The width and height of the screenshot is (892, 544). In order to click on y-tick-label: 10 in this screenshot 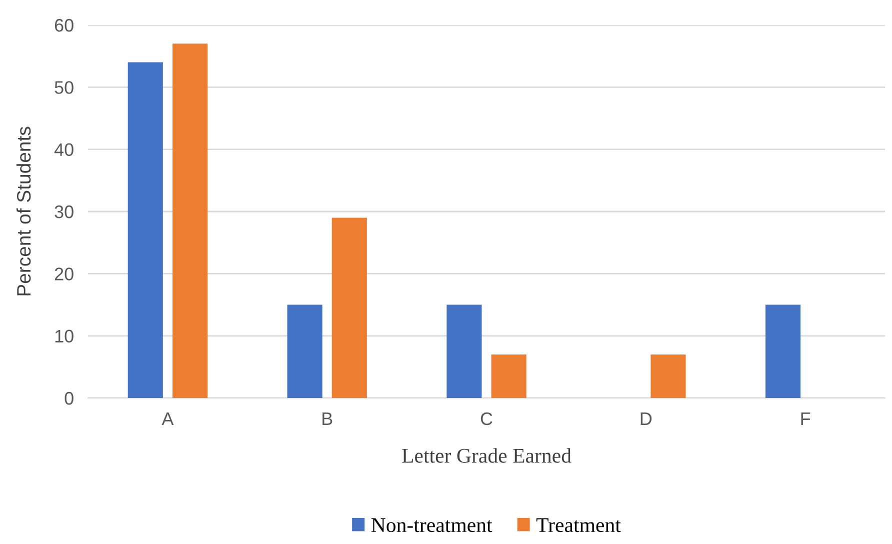, I will do `click(64, 336)`.